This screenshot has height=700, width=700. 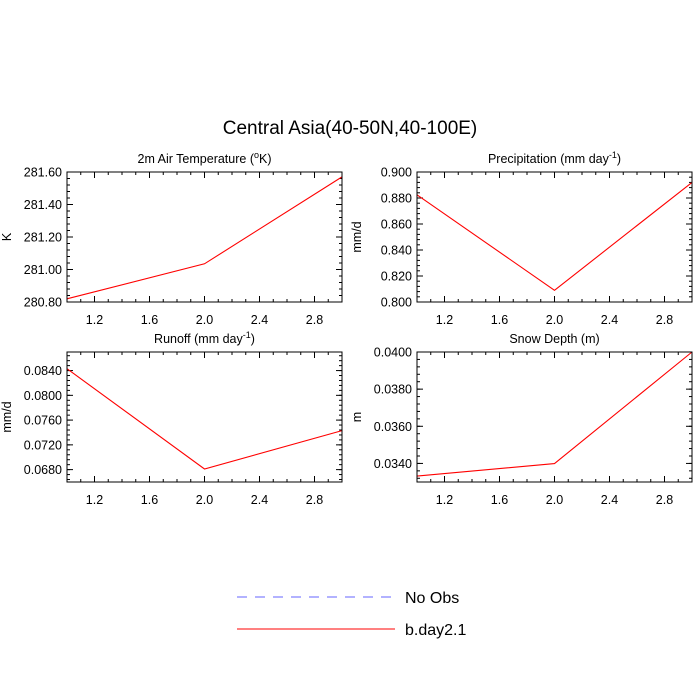 What do you see at coordinates (351, 614) in the screenshot?
I see `legend: No Obs b.day2.1` at bounding box center [351, 614].